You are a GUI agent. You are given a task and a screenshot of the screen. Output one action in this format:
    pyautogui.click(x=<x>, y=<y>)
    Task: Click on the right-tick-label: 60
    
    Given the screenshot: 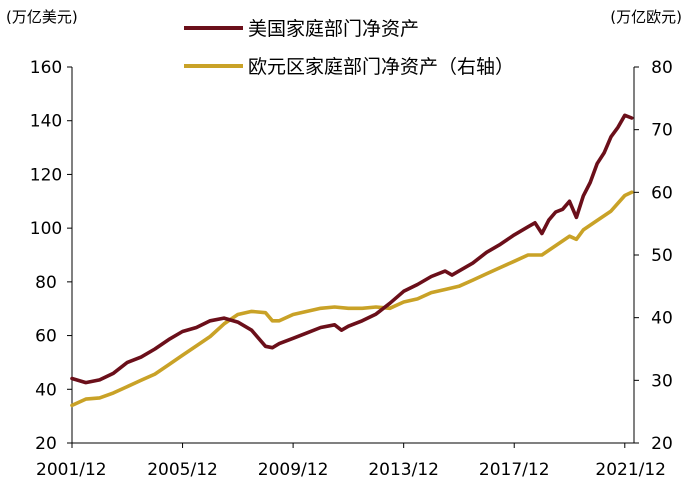 What is the action you would take?
    pyautogui.click(x=662, y=193)
    